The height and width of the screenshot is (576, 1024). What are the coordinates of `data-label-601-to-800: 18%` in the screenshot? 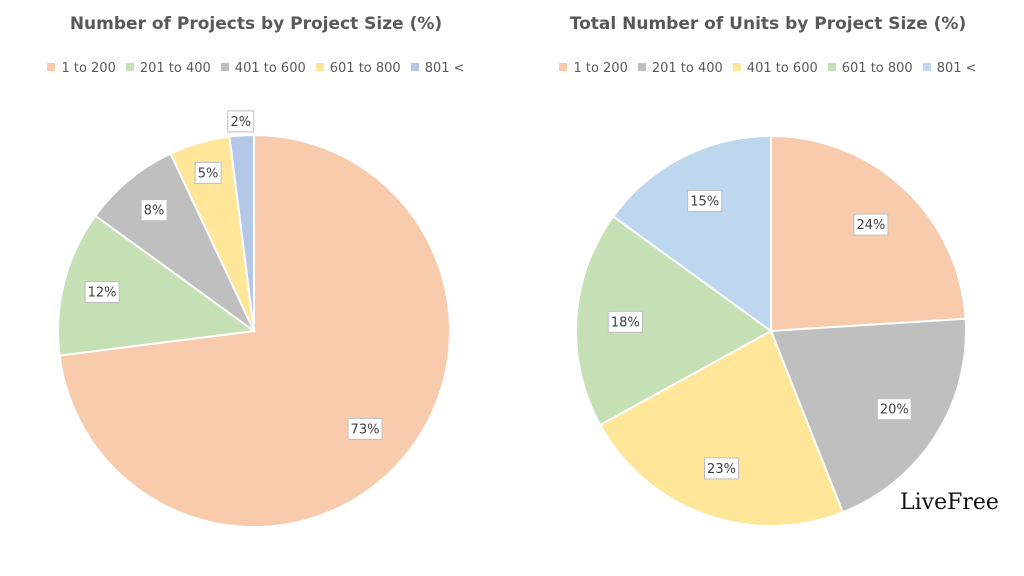 It's located at (625, 322).